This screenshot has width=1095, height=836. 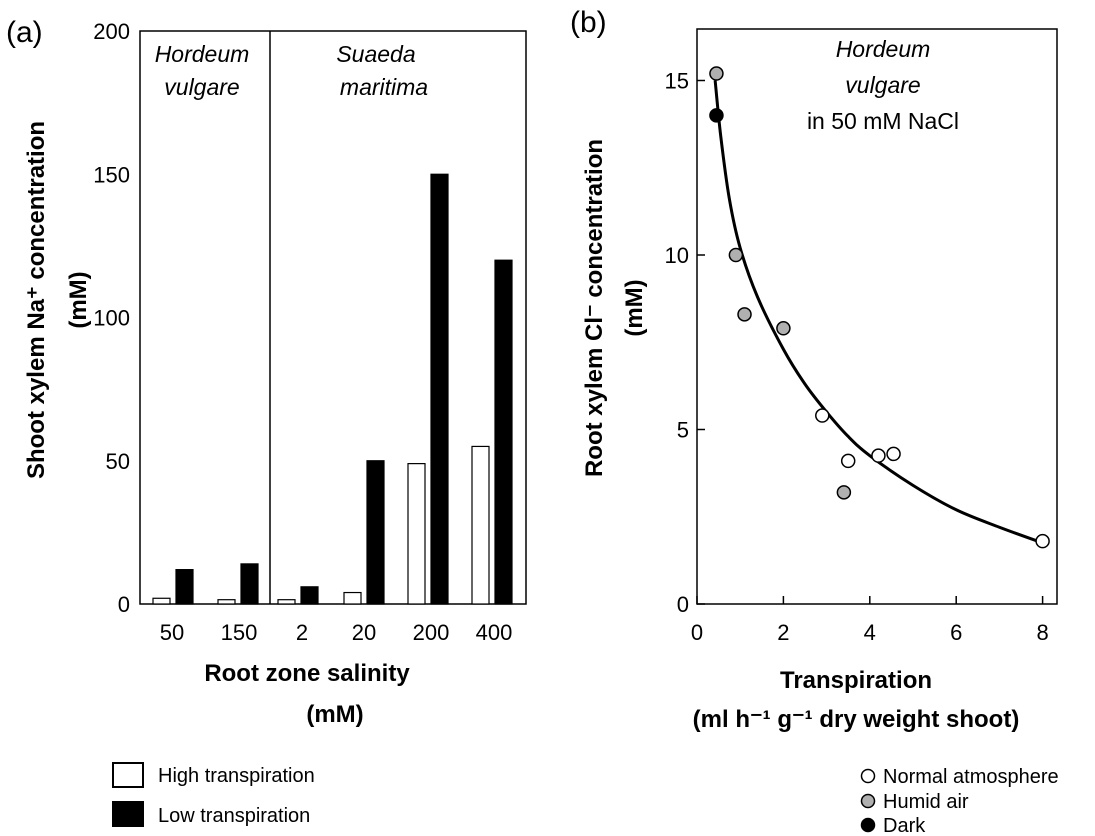 I want to click on legend-label-low-transpiration: Low transpiration, so click(x=234, y=816).